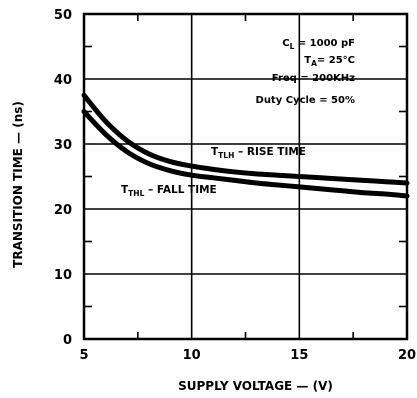 This screenshot has height=398, width=417. I want to click on x-tick-label: 5, so click(83, 355).